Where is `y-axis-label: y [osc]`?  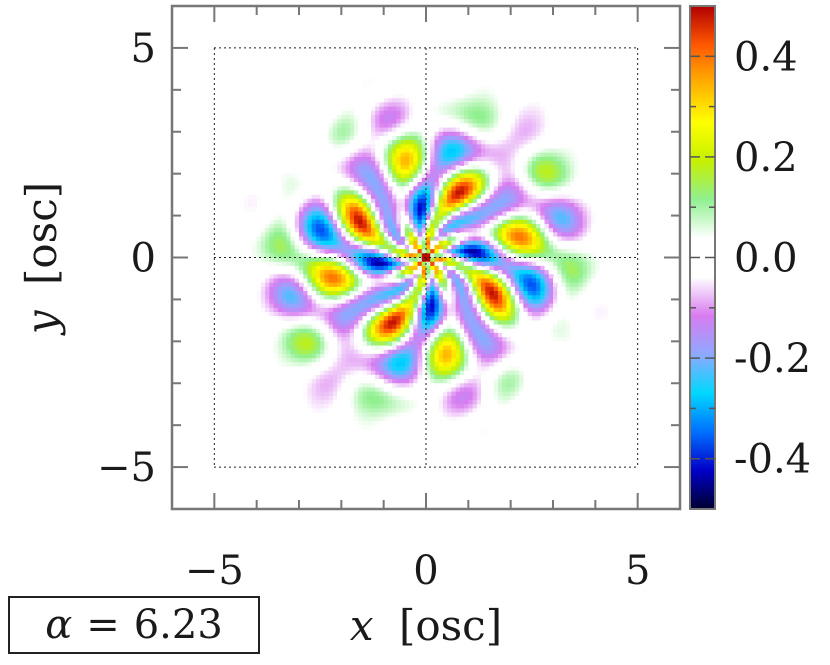
y-axis-label: y [osc] is located at coordinates (41, 259).